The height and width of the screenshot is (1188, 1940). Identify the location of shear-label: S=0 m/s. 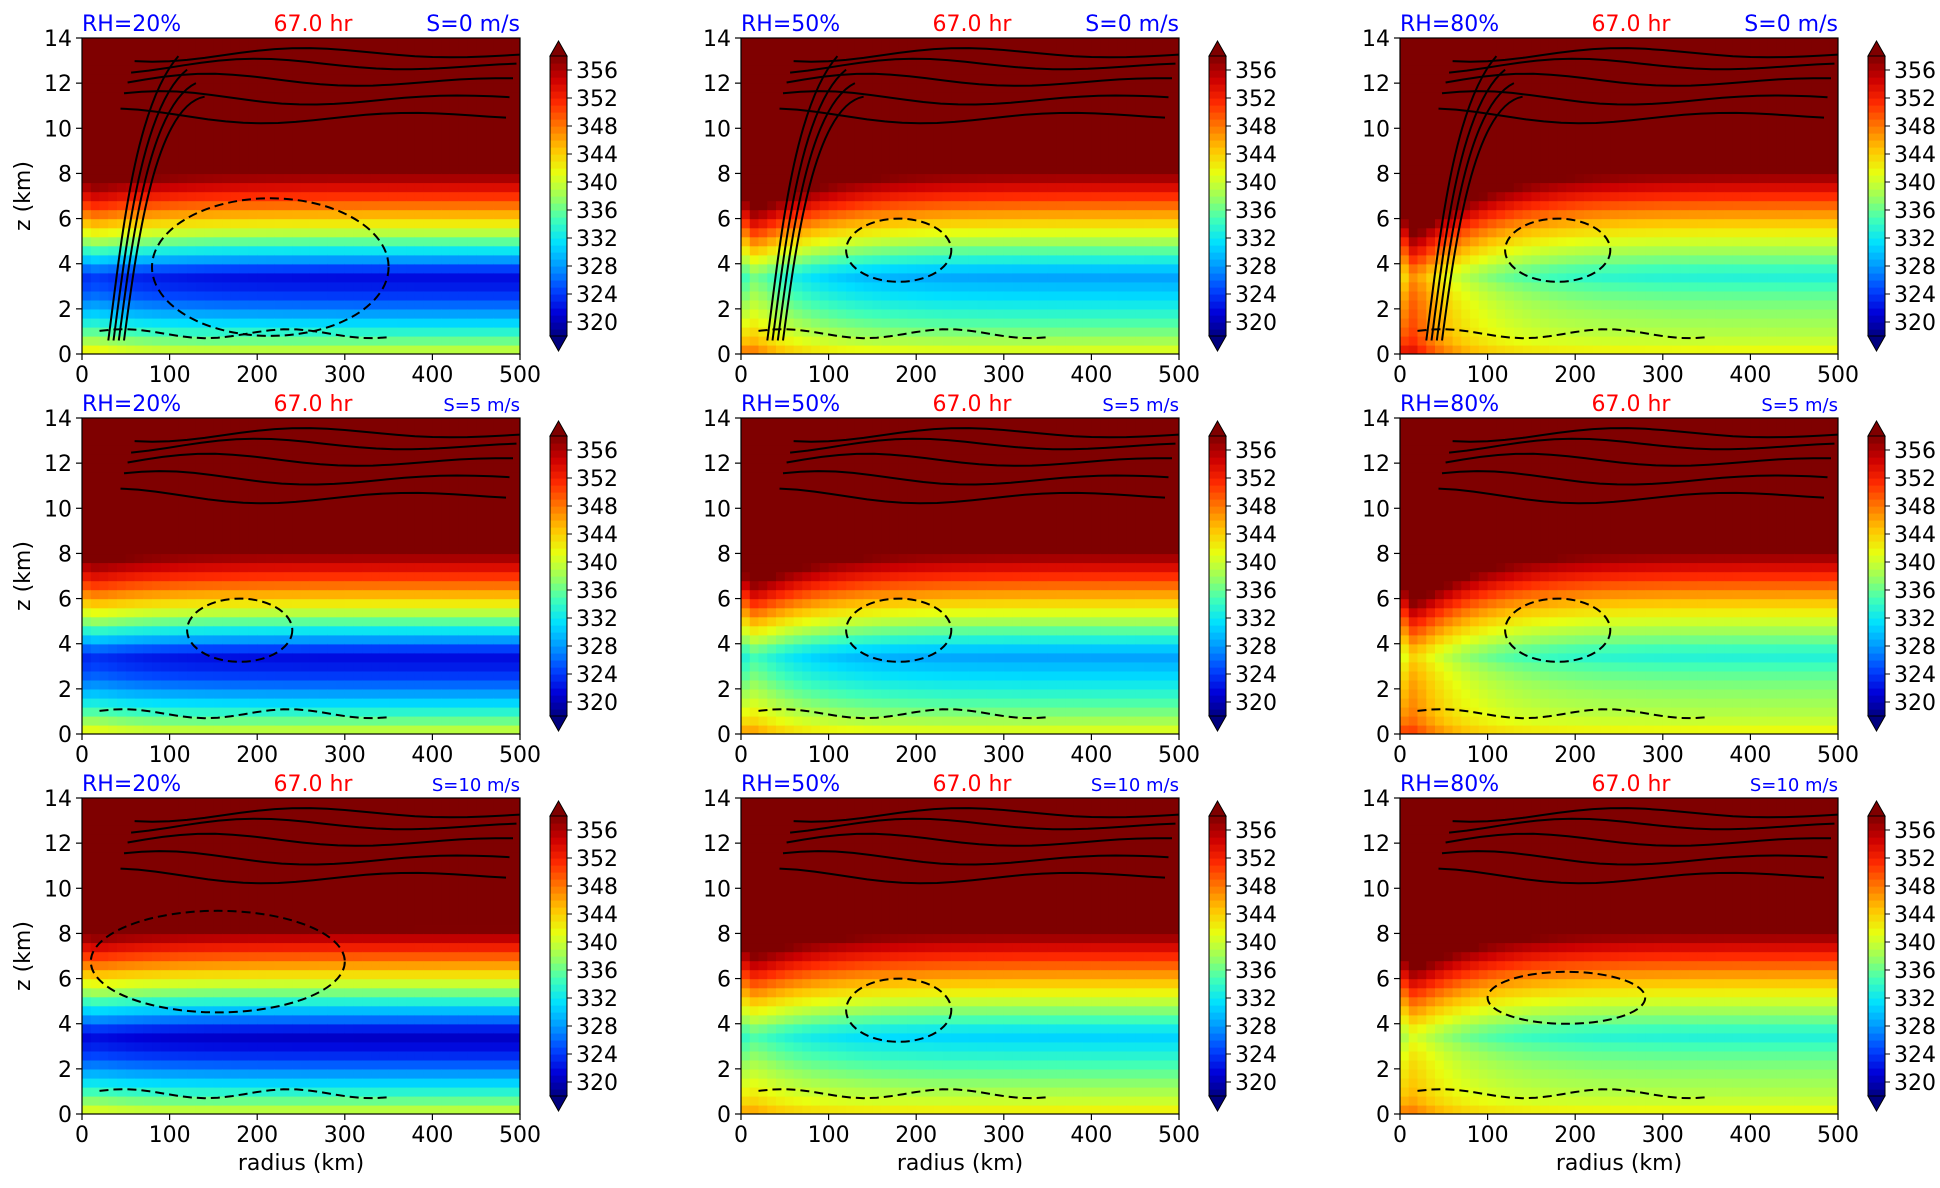
(473, 24).